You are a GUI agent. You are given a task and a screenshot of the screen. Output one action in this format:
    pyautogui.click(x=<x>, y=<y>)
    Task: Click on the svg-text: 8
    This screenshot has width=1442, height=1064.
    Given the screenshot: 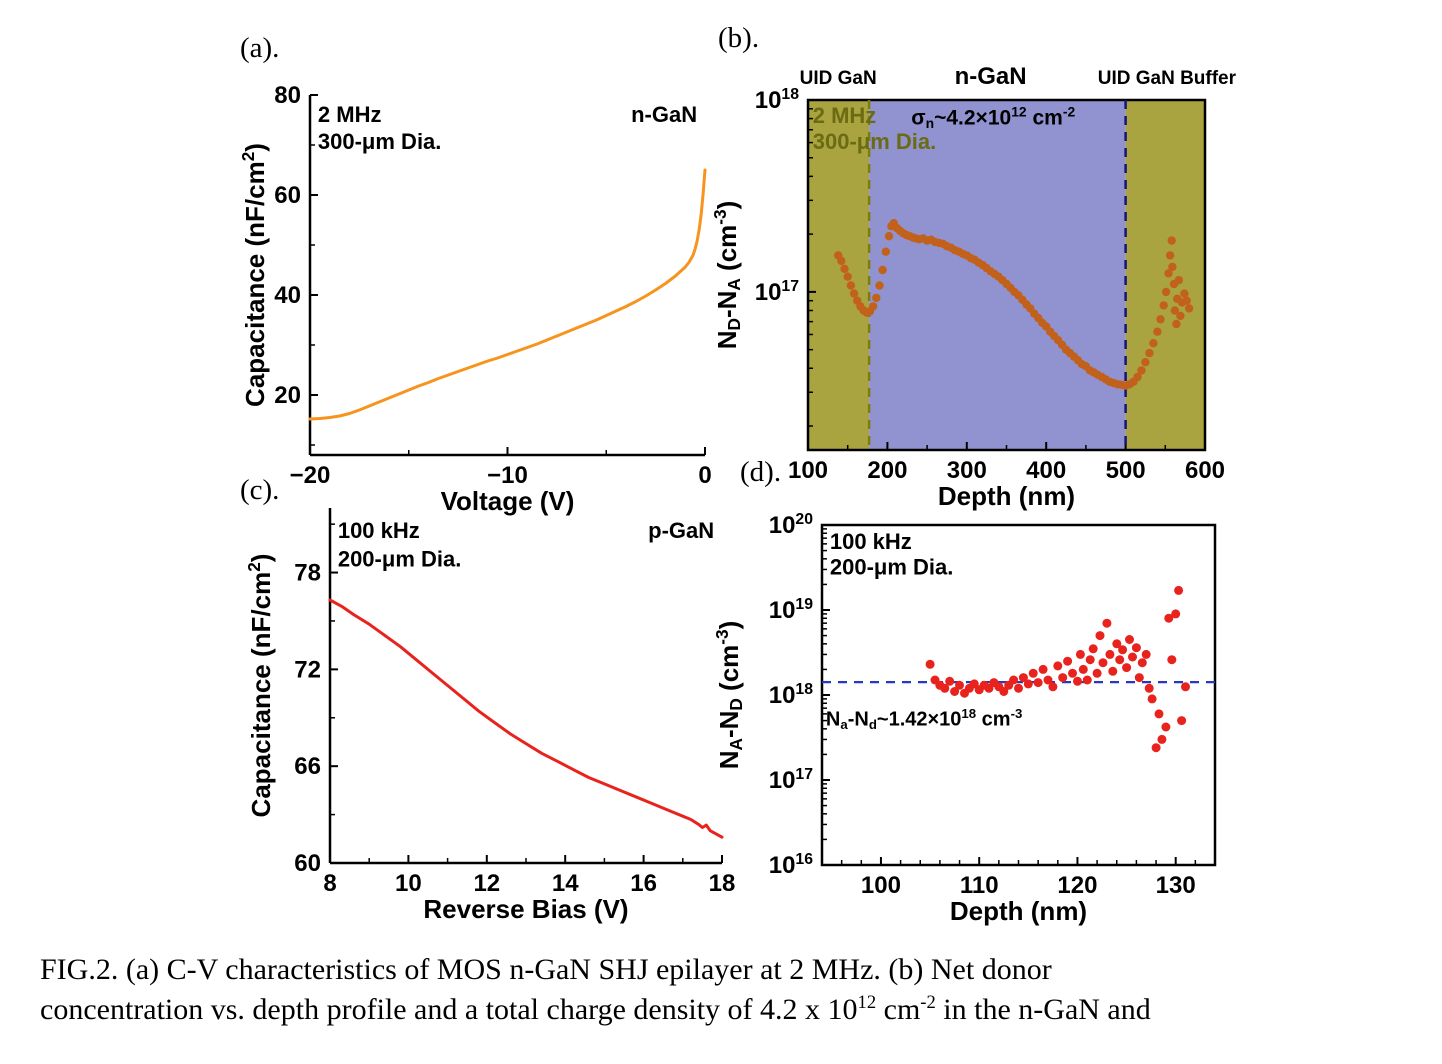 What is the action you would take?
    pyautogui.click(x=329, y=883)
    